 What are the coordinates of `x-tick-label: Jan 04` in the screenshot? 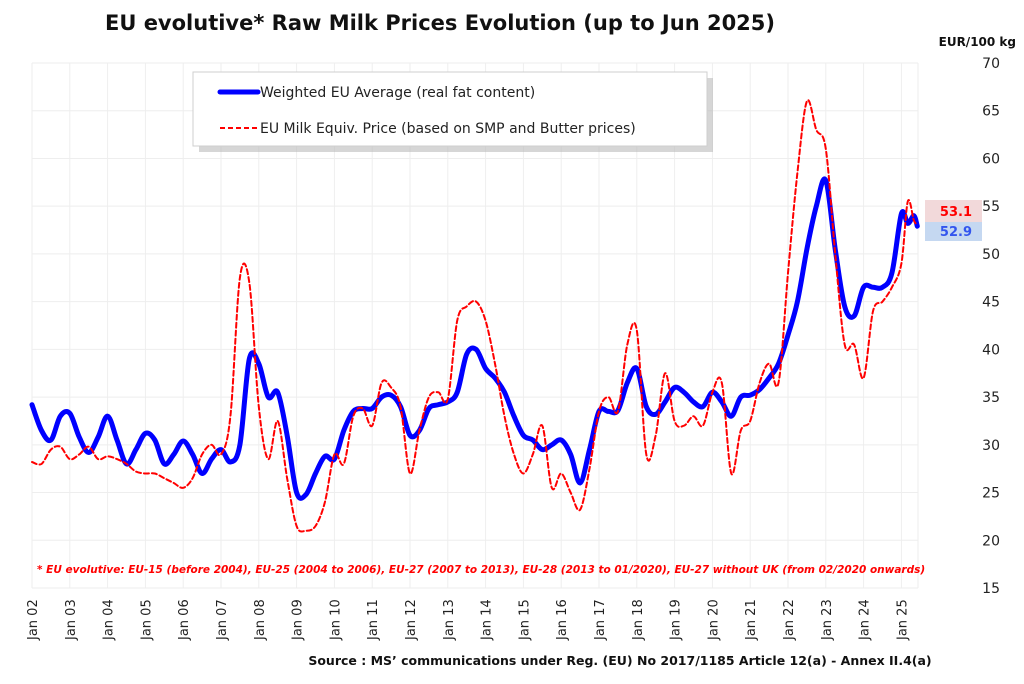 It's located at (109, 620).